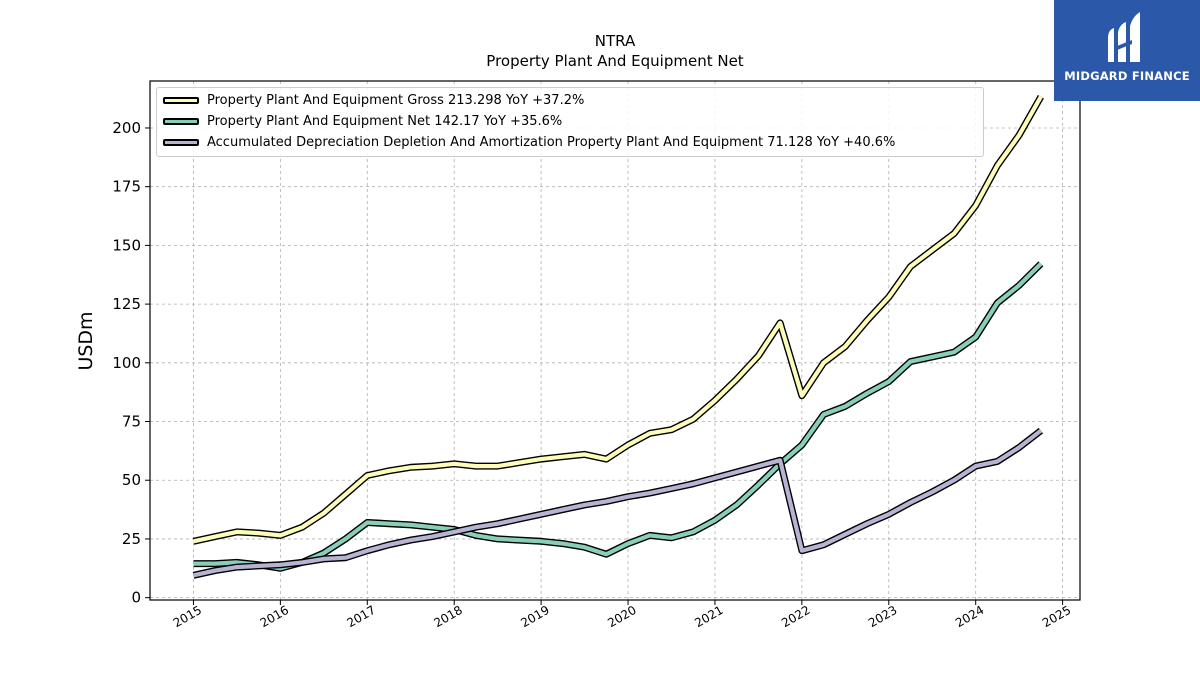  What do you see at coordinates (274, 616) in the screenshot?
I see `x-tick-label: 2016` at bounding box center [274, 616].